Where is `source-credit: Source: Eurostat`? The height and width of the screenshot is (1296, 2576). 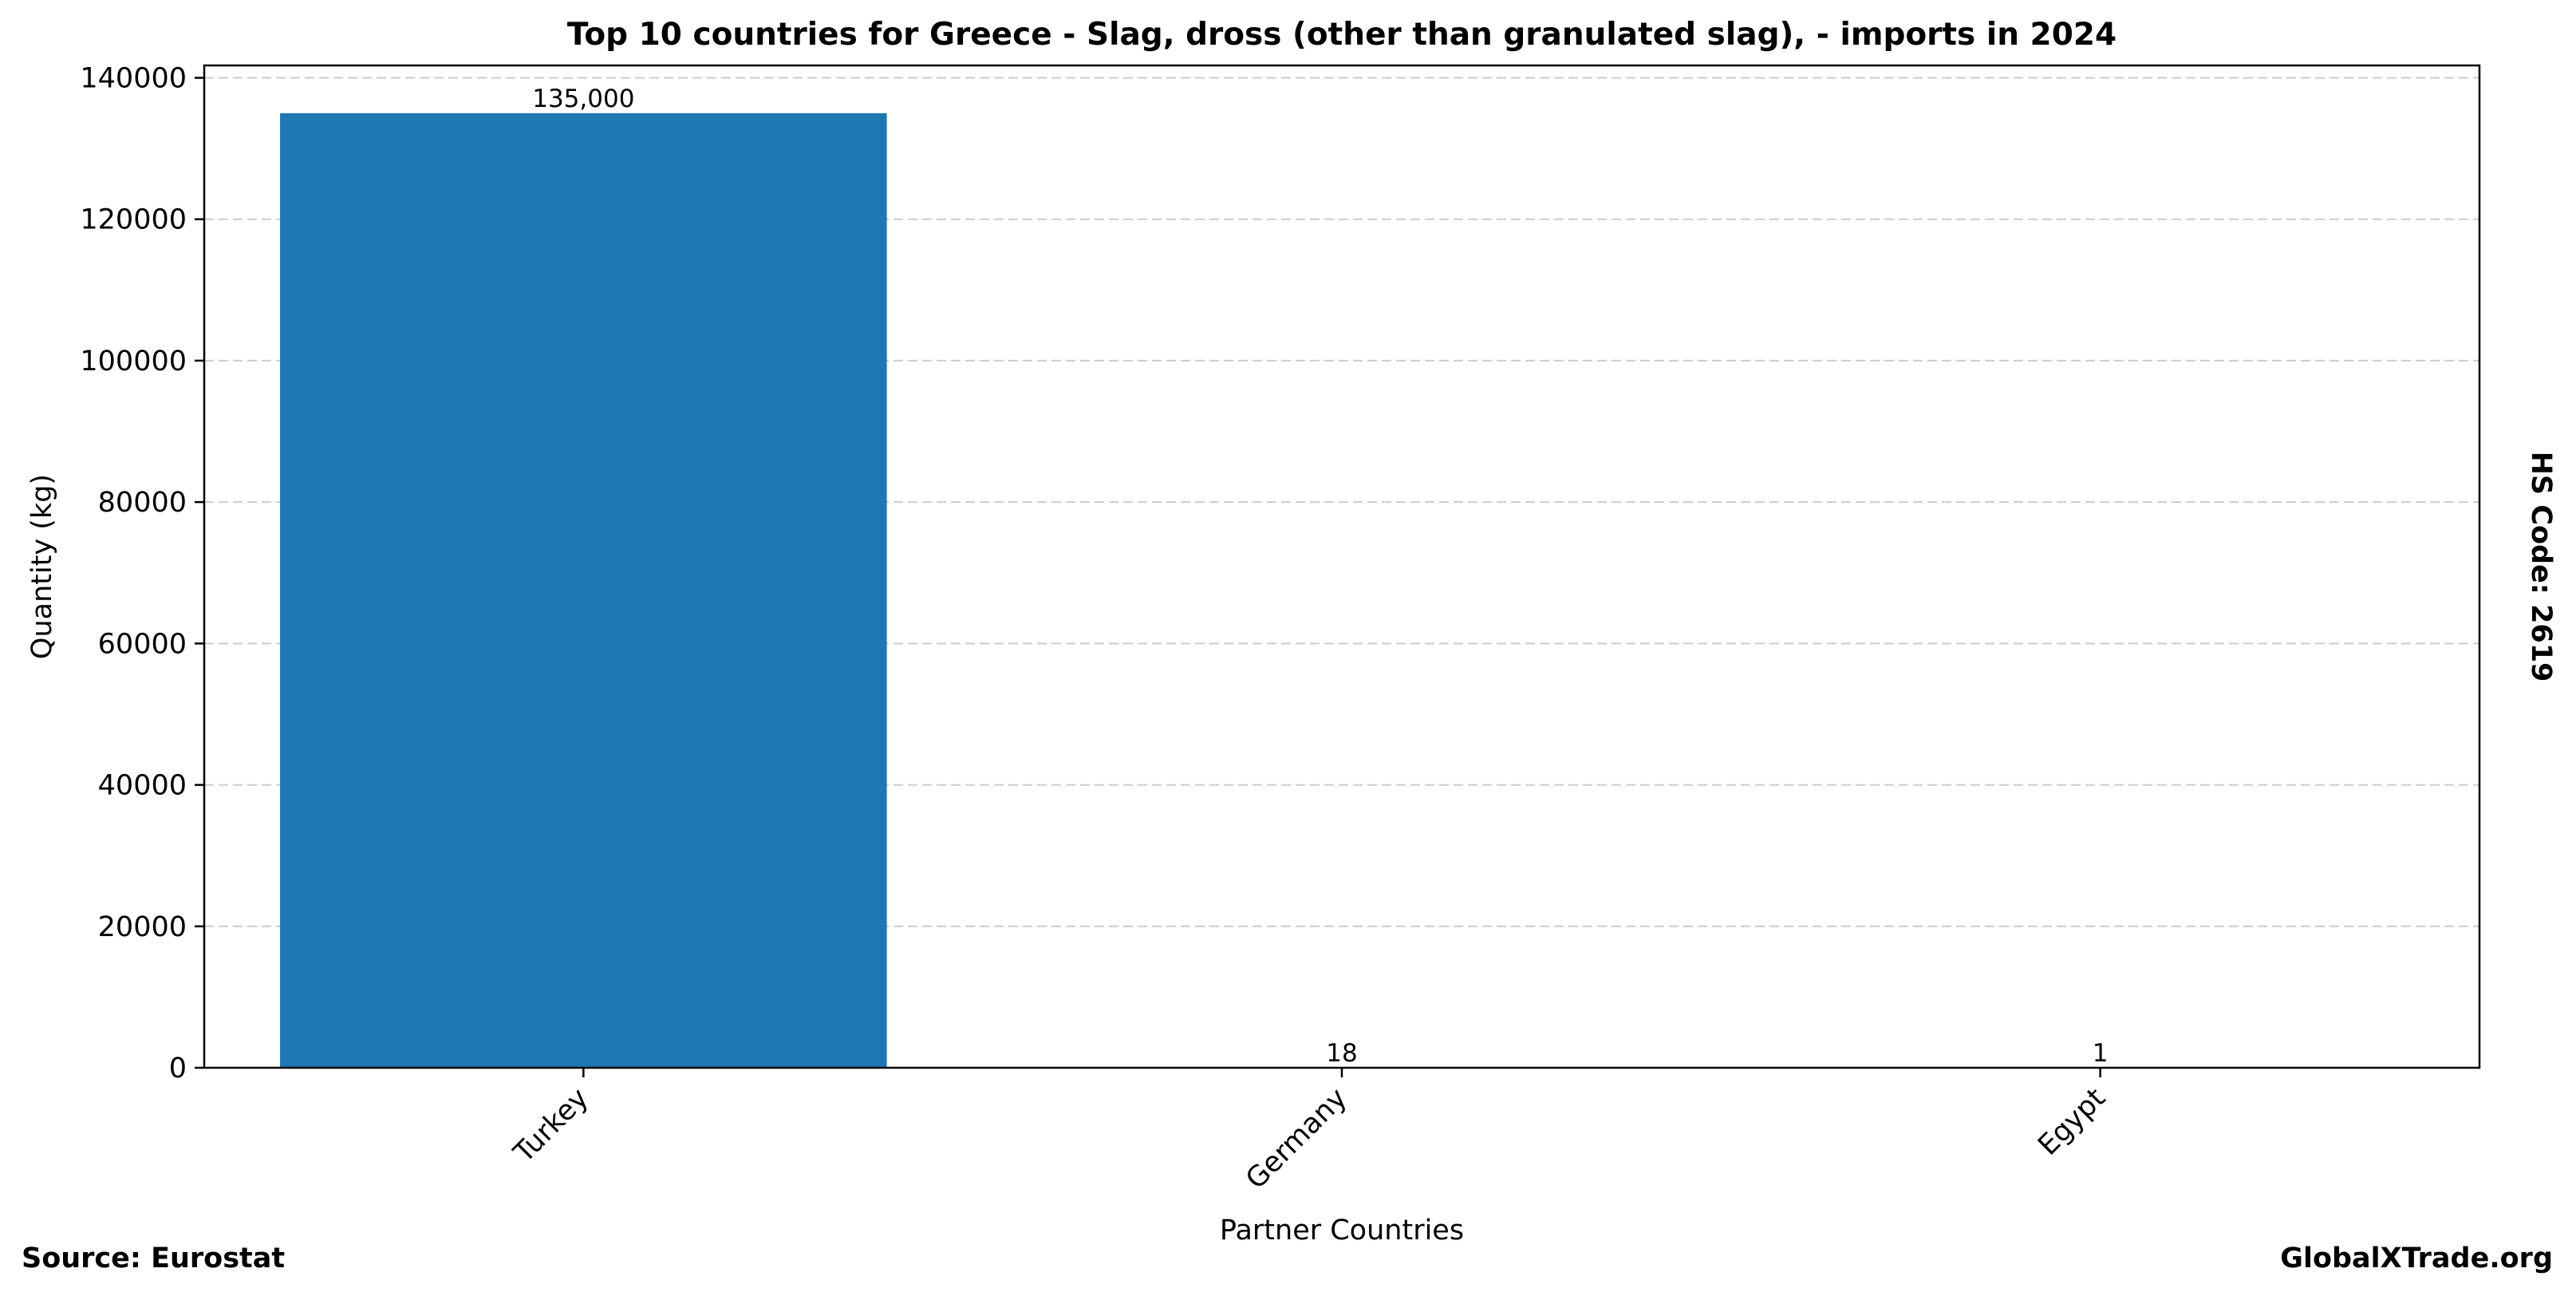
source-credit: Source: Eurostat is located at coordinates (153, 1258).